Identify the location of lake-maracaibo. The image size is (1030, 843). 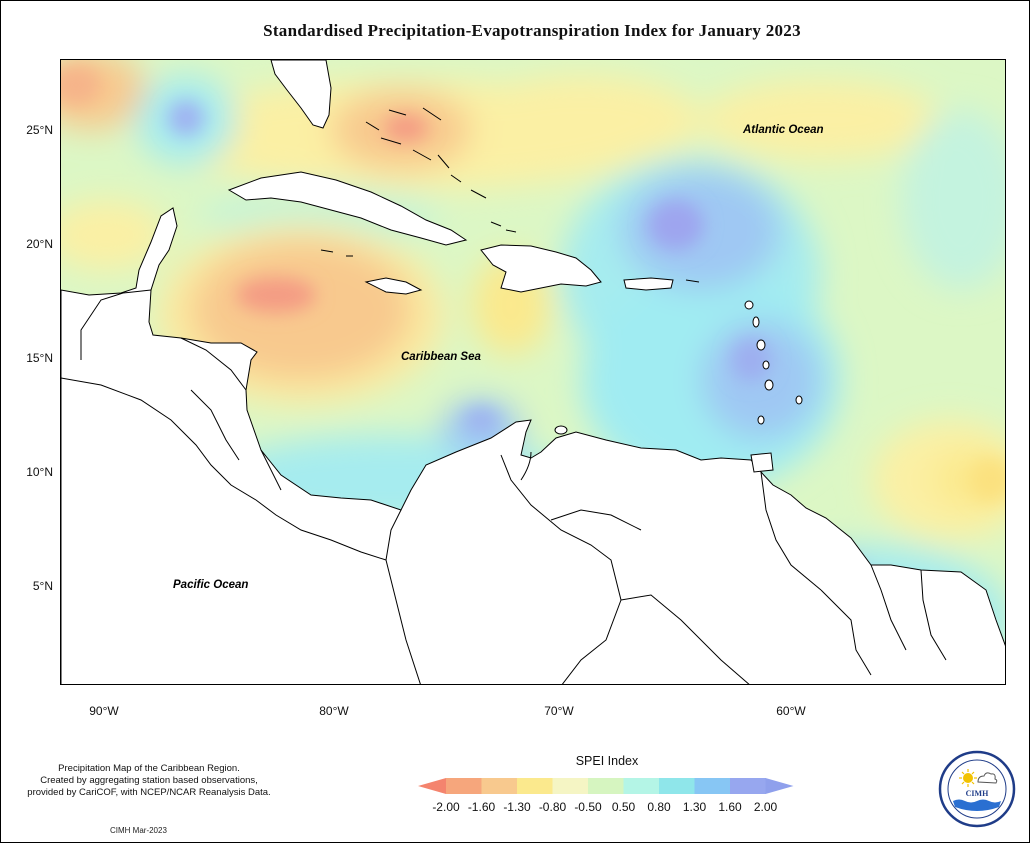
(526, 466).